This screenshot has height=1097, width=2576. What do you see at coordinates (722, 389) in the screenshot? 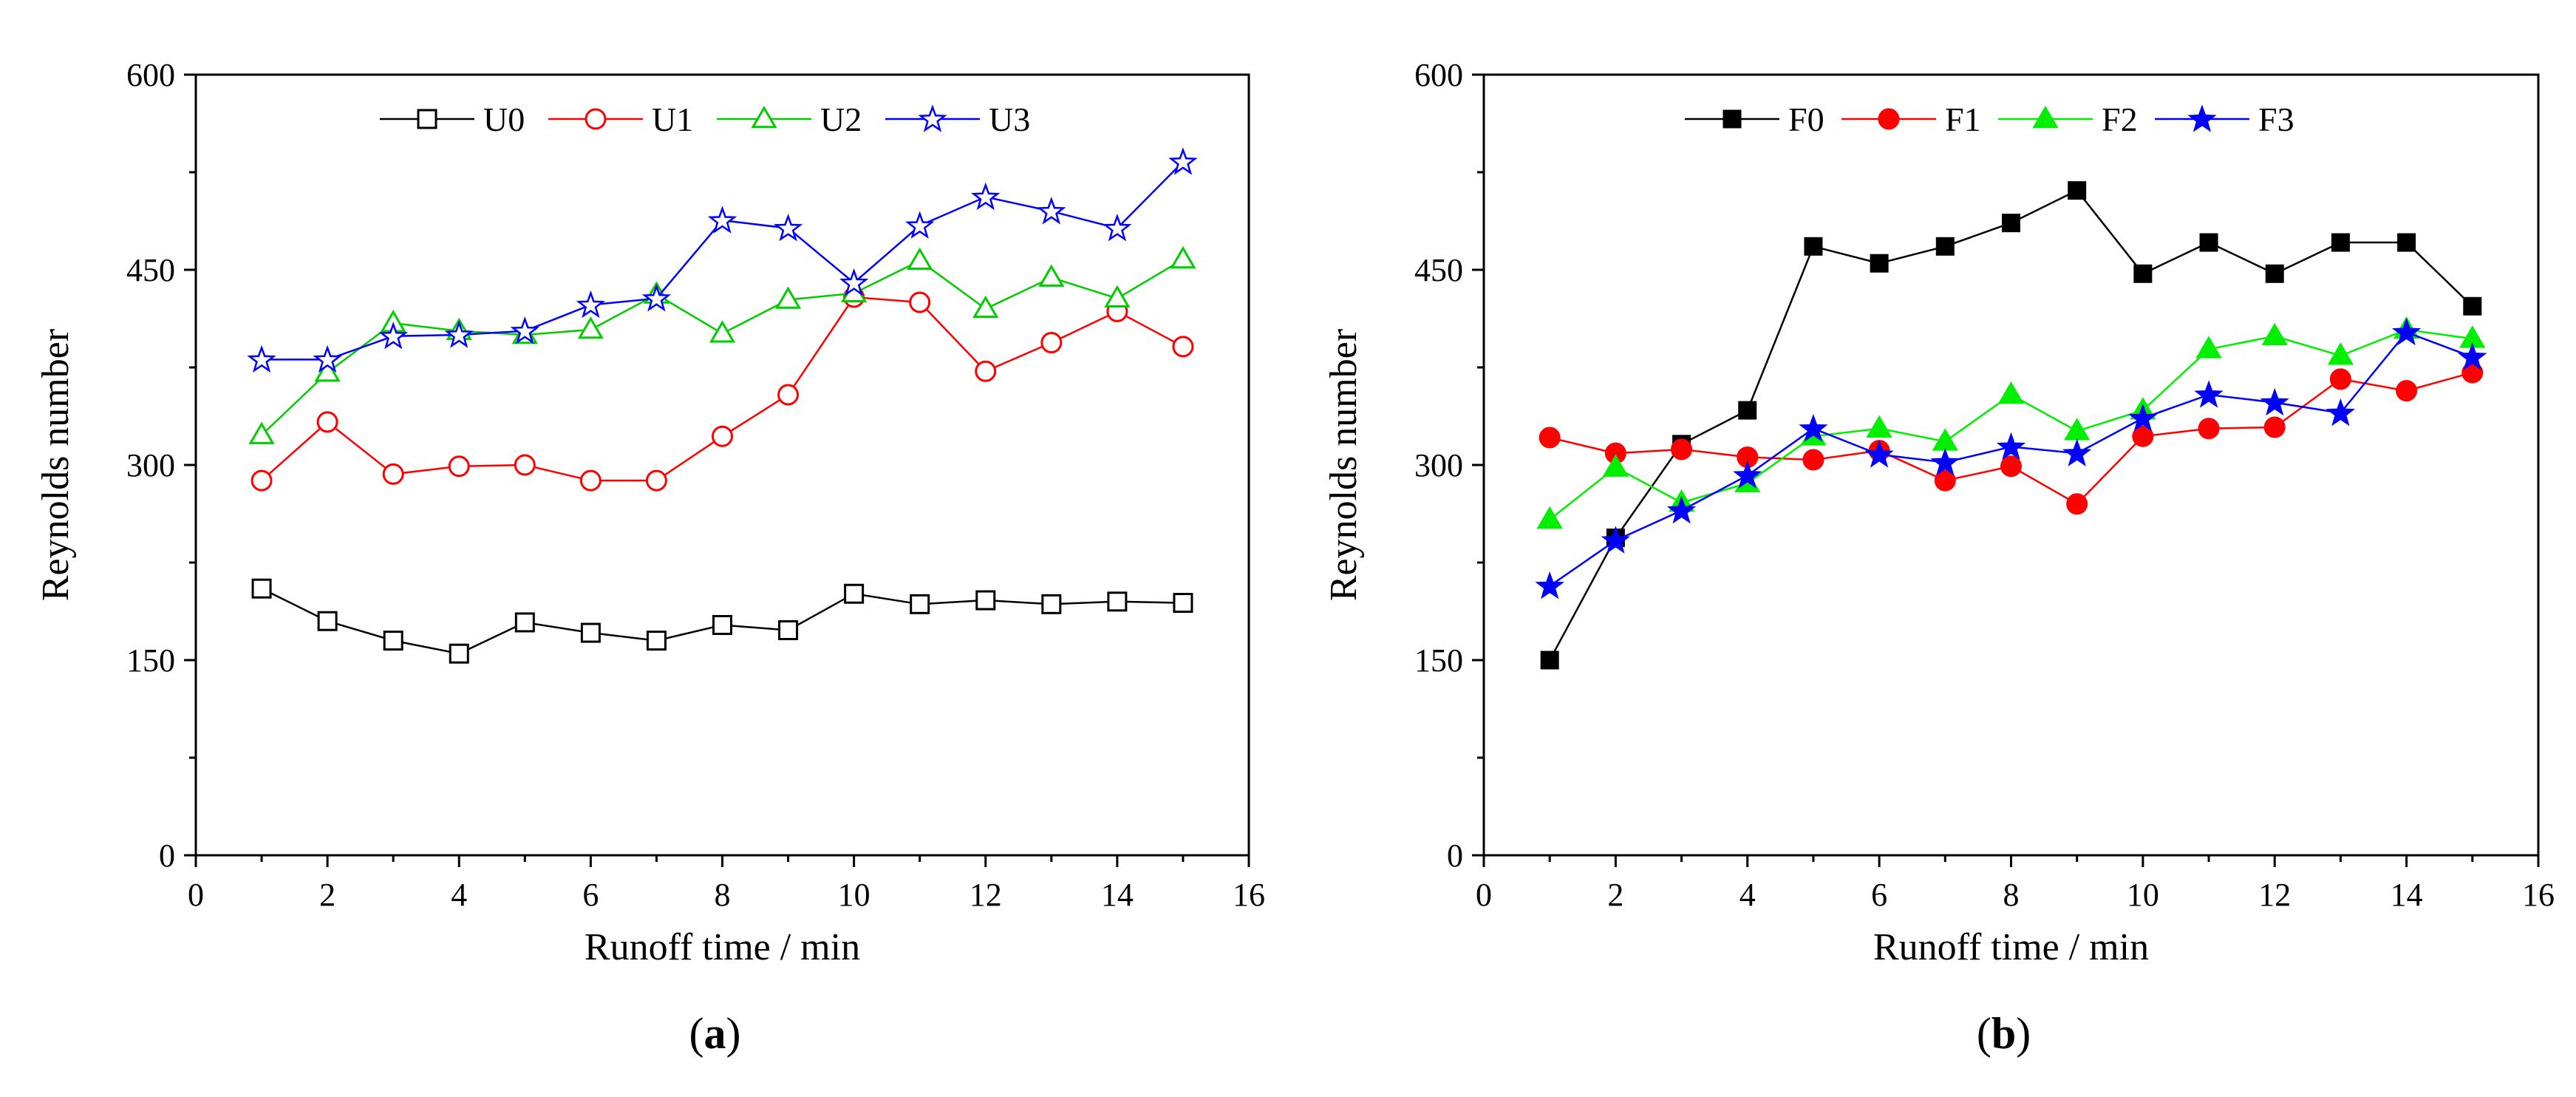
I see `series-U1` at bounding box center [722, 389].